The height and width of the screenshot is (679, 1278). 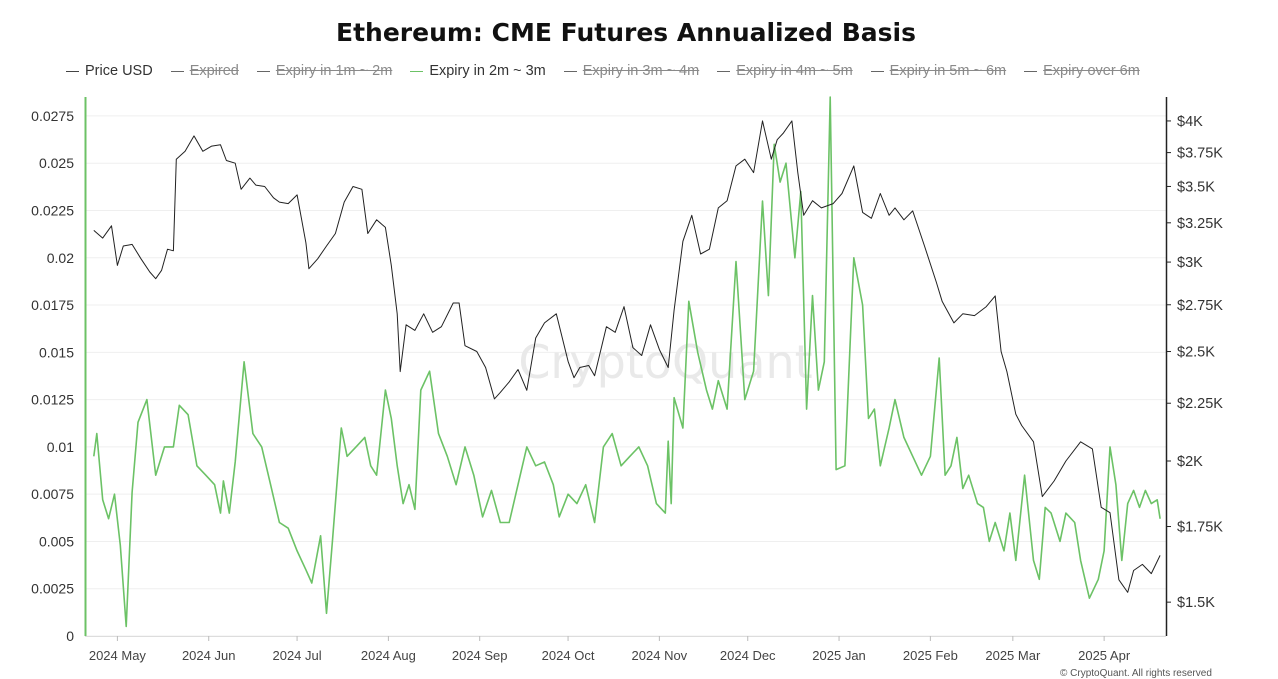 What do you see at coordinates (296, 655) in the screenshot?
I see `x-tick-label: 2024 Jul` at bounding box center [296, 655].